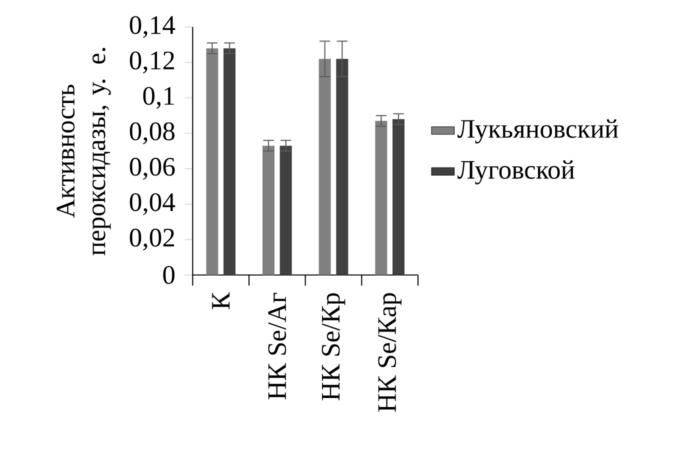  What do you see at coordinates (158, 97) in the screenshot?
I see `y-tick-label: 0,1` at bounding box center [158, 97].